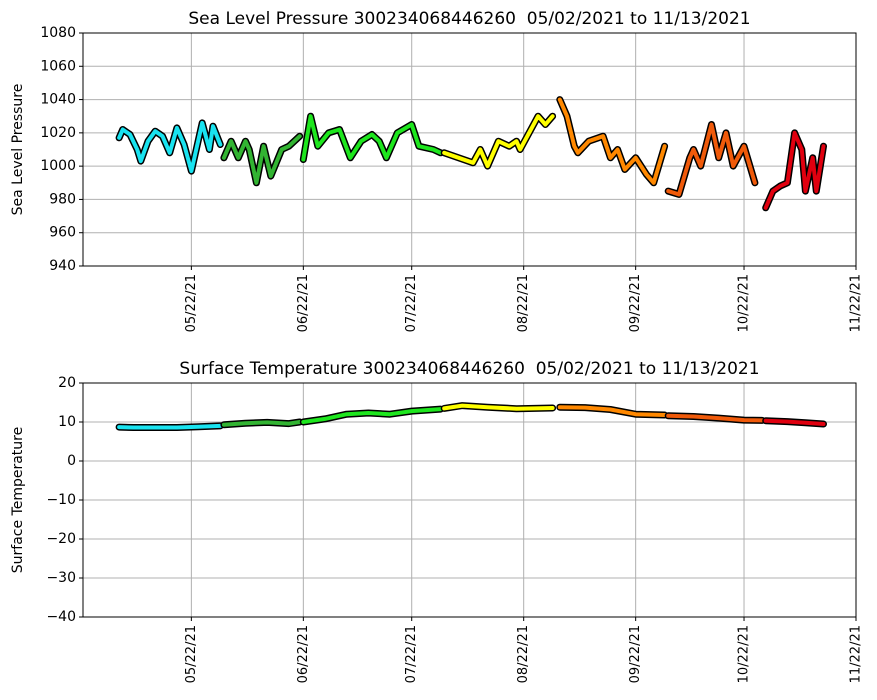  What do you see at coordinates (61, 500) in the screenshot?
I see `y-tick-label: −10` at bounding box center [61, 500].